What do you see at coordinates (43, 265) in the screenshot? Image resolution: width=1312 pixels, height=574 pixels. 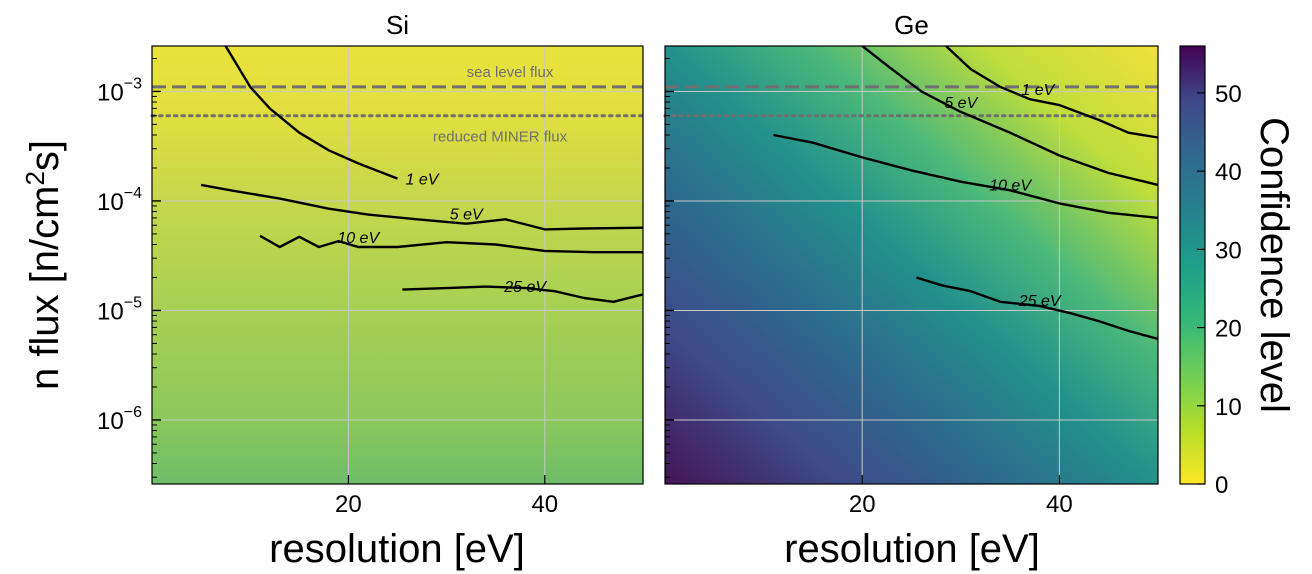 I see `y-axis-label: n flux [n/cm2s]` at bounding box center [43, 265].